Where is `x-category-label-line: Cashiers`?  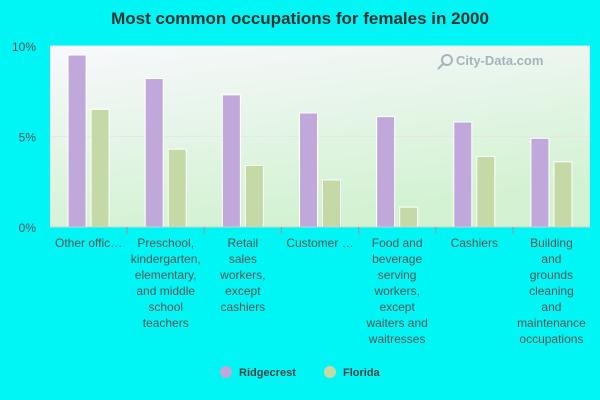
x-category-label-line: Cashiers is located at coordinates (474, 243).